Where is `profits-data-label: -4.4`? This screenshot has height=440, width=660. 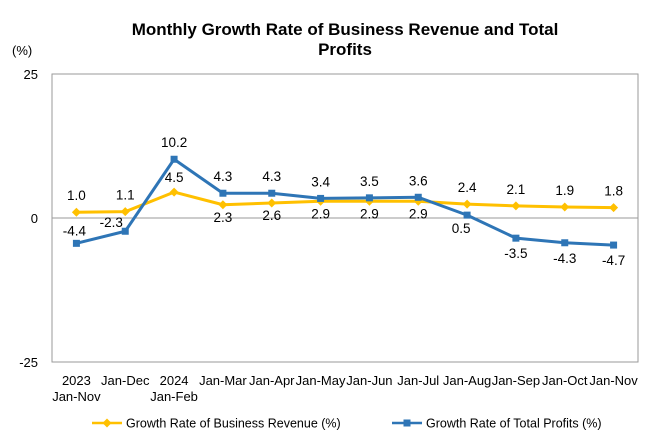
profits-data-label: -4.4 is located at coordinates (75, 230).